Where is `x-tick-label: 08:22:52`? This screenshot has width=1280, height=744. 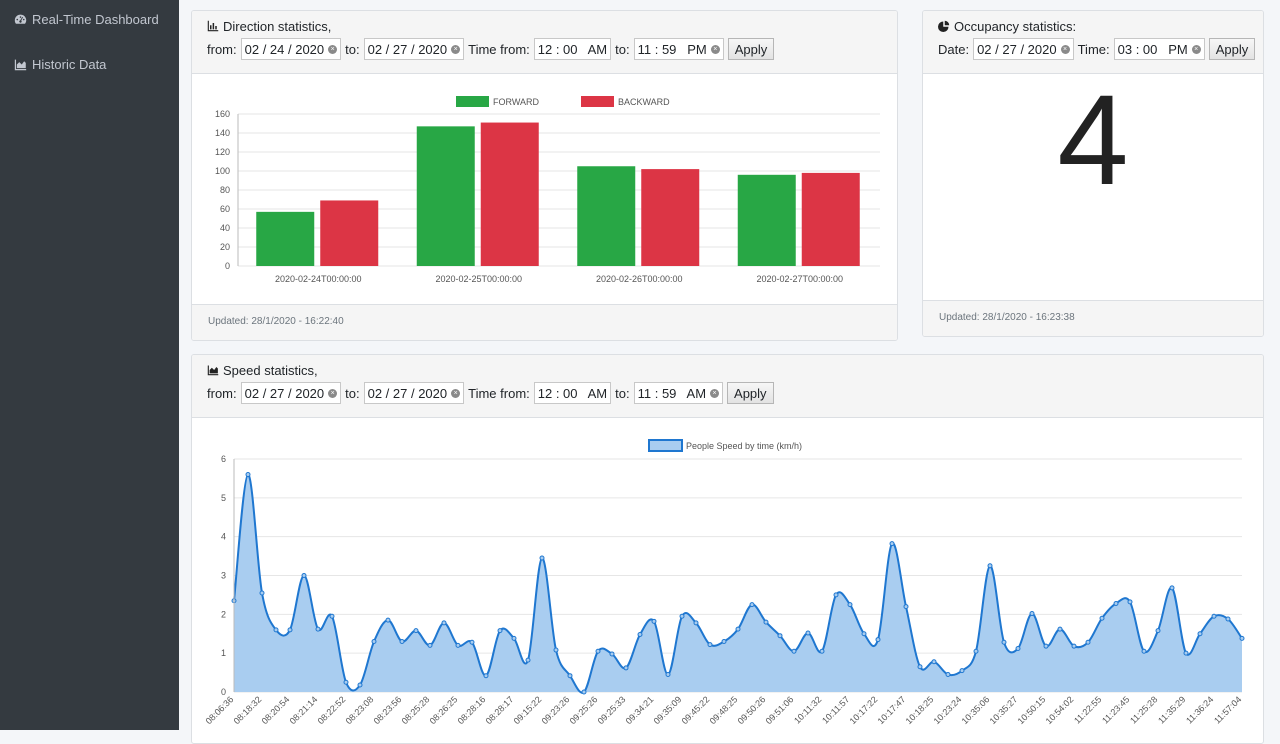
x-tick-label: 08:22:52 is located at coordinates (332, 710).